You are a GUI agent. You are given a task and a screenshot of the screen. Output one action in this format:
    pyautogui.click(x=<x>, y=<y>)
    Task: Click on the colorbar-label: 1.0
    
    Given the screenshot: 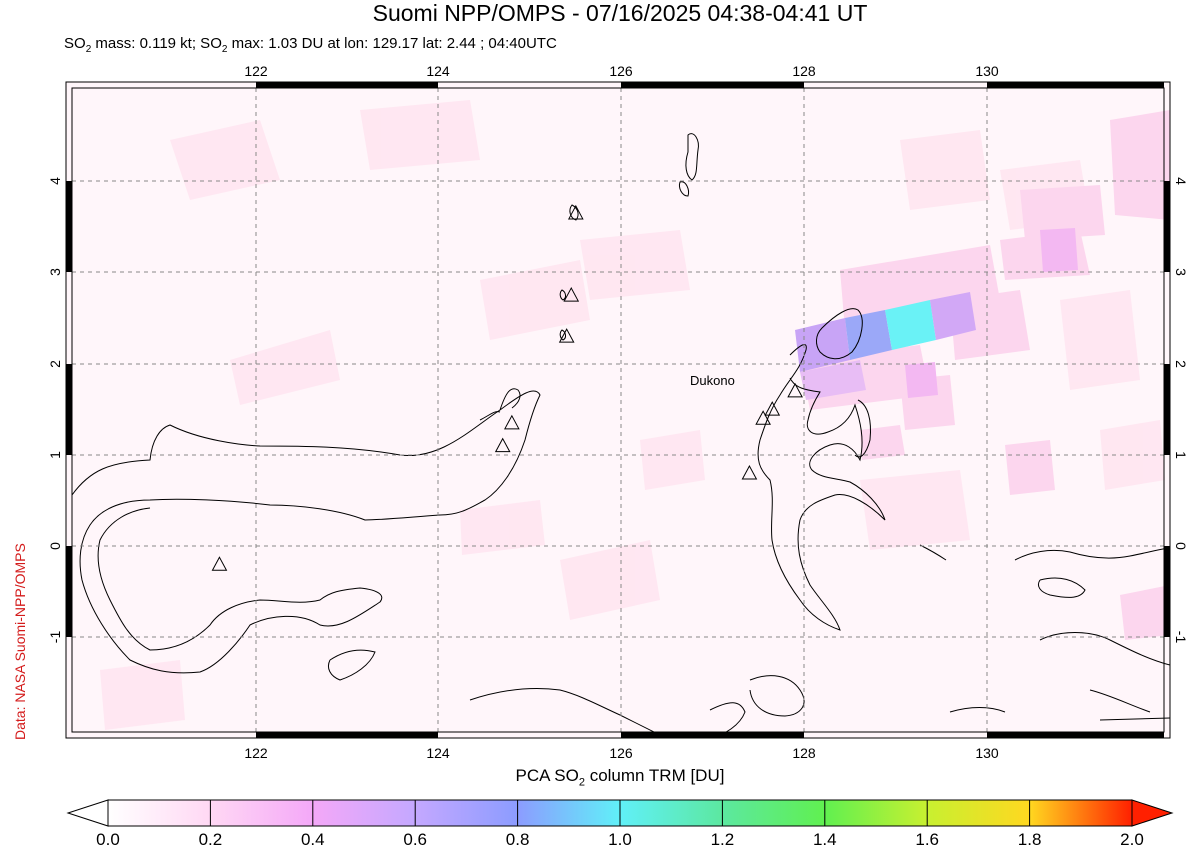 What is the action you would take?
    pyautogui.click(x=620, y=839)
    